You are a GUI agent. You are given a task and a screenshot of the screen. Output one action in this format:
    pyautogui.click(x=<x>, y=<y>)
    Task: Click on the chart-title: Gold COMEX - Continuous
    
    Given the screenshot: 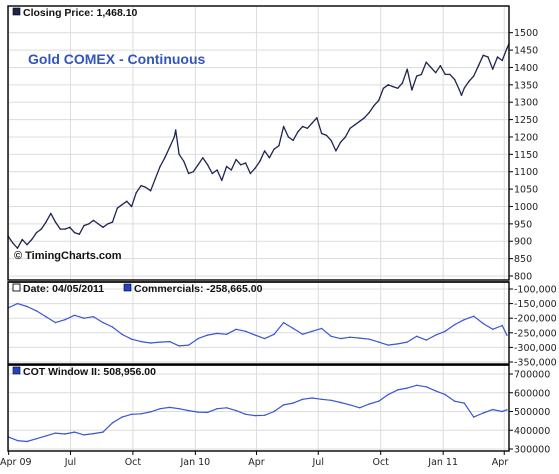 What is the action you would take?
    pyautogui.click(x=117, y=59)
    